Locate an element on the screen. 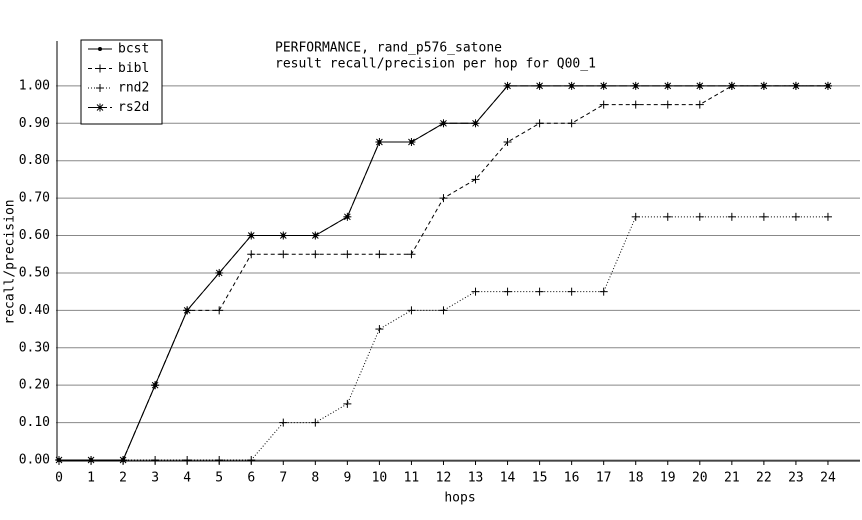 This screenshot has height=520, width=862. y-tick-label: 0.40 is located at coordinates (34, 310).